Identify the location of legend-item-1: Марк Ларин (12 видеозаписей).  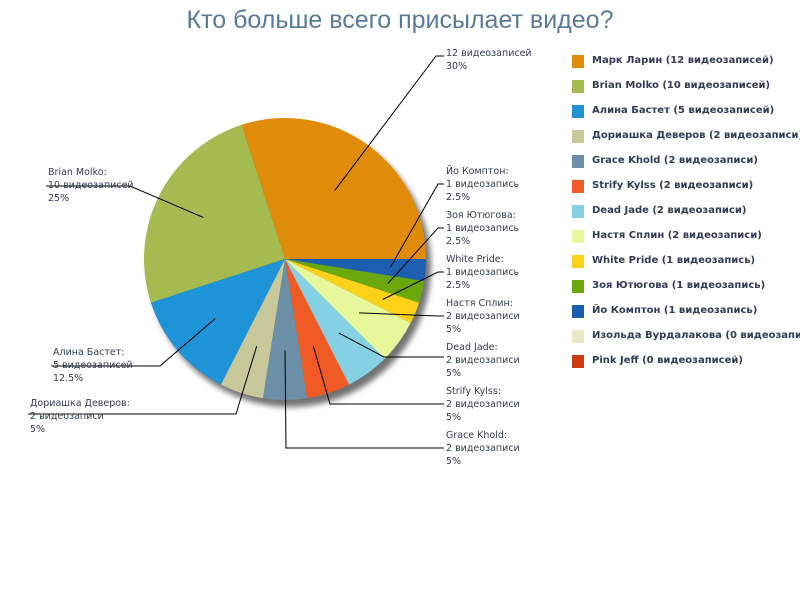
(686, 64).